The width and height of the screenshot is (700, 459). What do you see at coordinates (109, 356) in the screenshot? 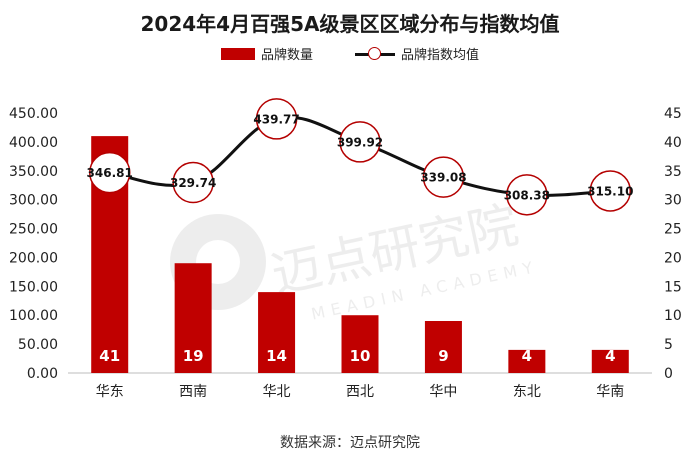
I see `bar-value-label: 41` at bounding box center [109, 356].